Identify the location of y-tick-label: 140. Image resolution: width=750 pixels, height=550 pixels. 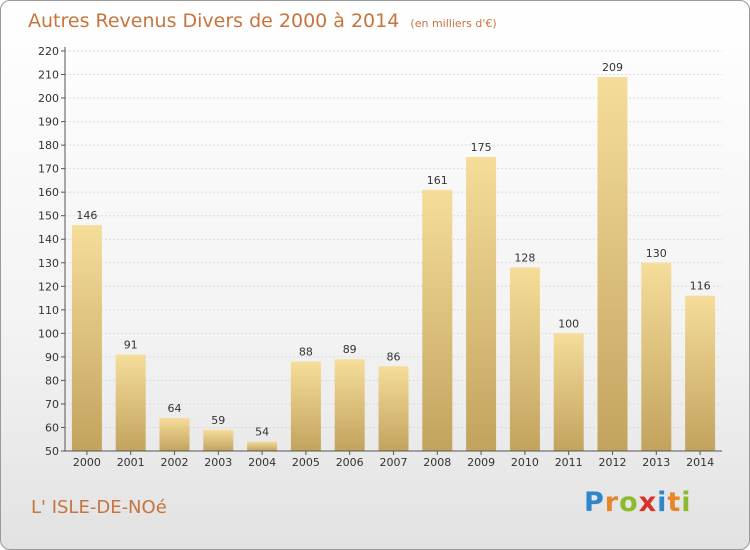
(48, 239).